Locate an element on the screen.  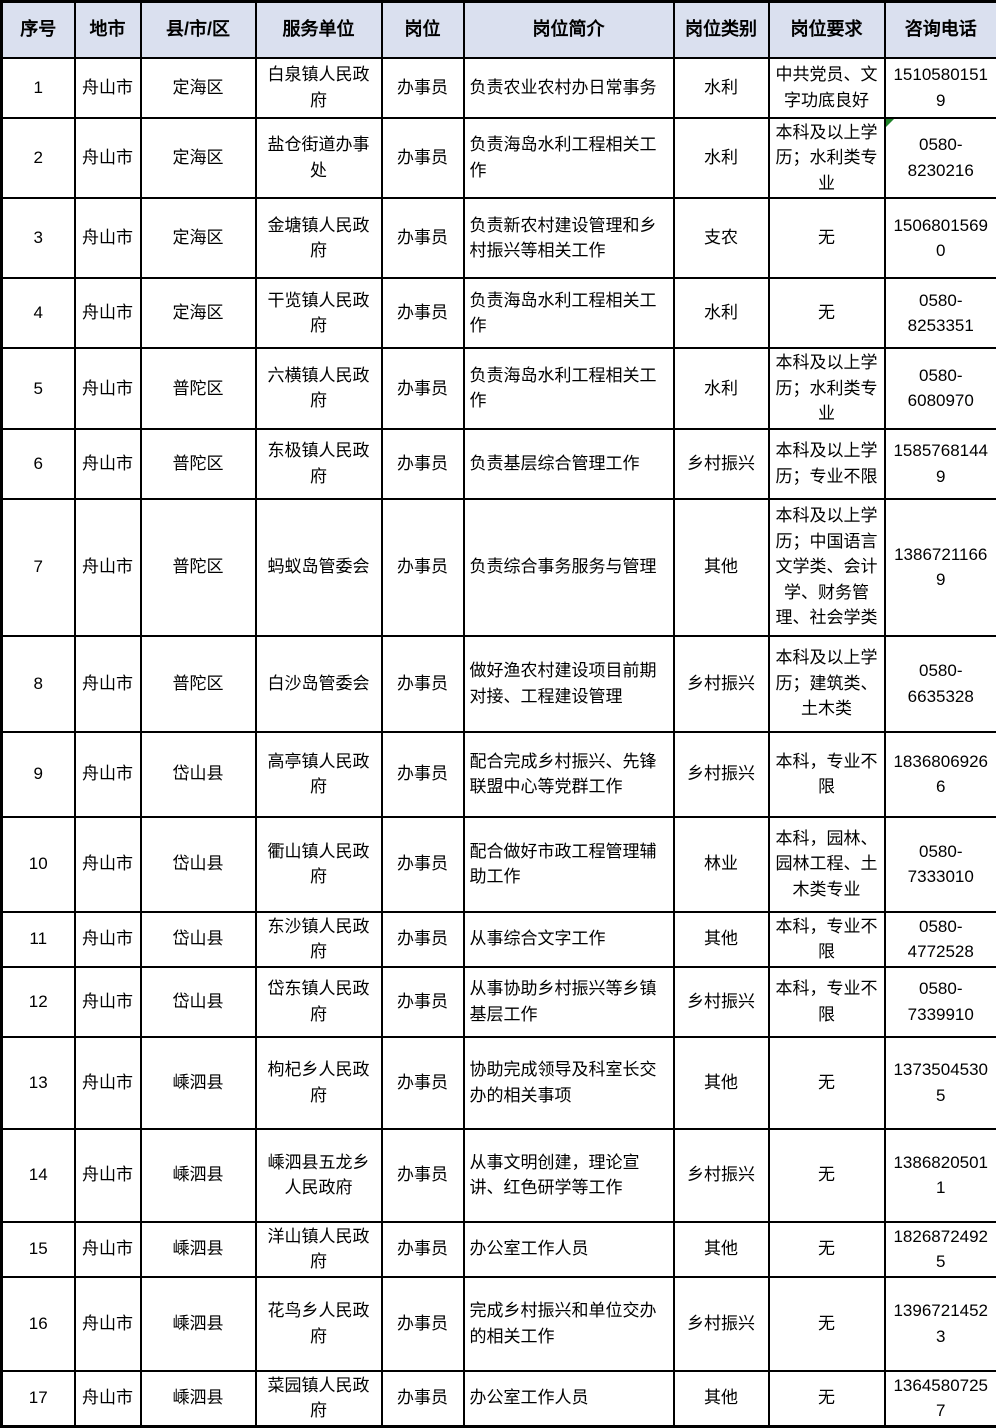
cell-phone: 0580-7339910 is located at coordinates (940, 1002).